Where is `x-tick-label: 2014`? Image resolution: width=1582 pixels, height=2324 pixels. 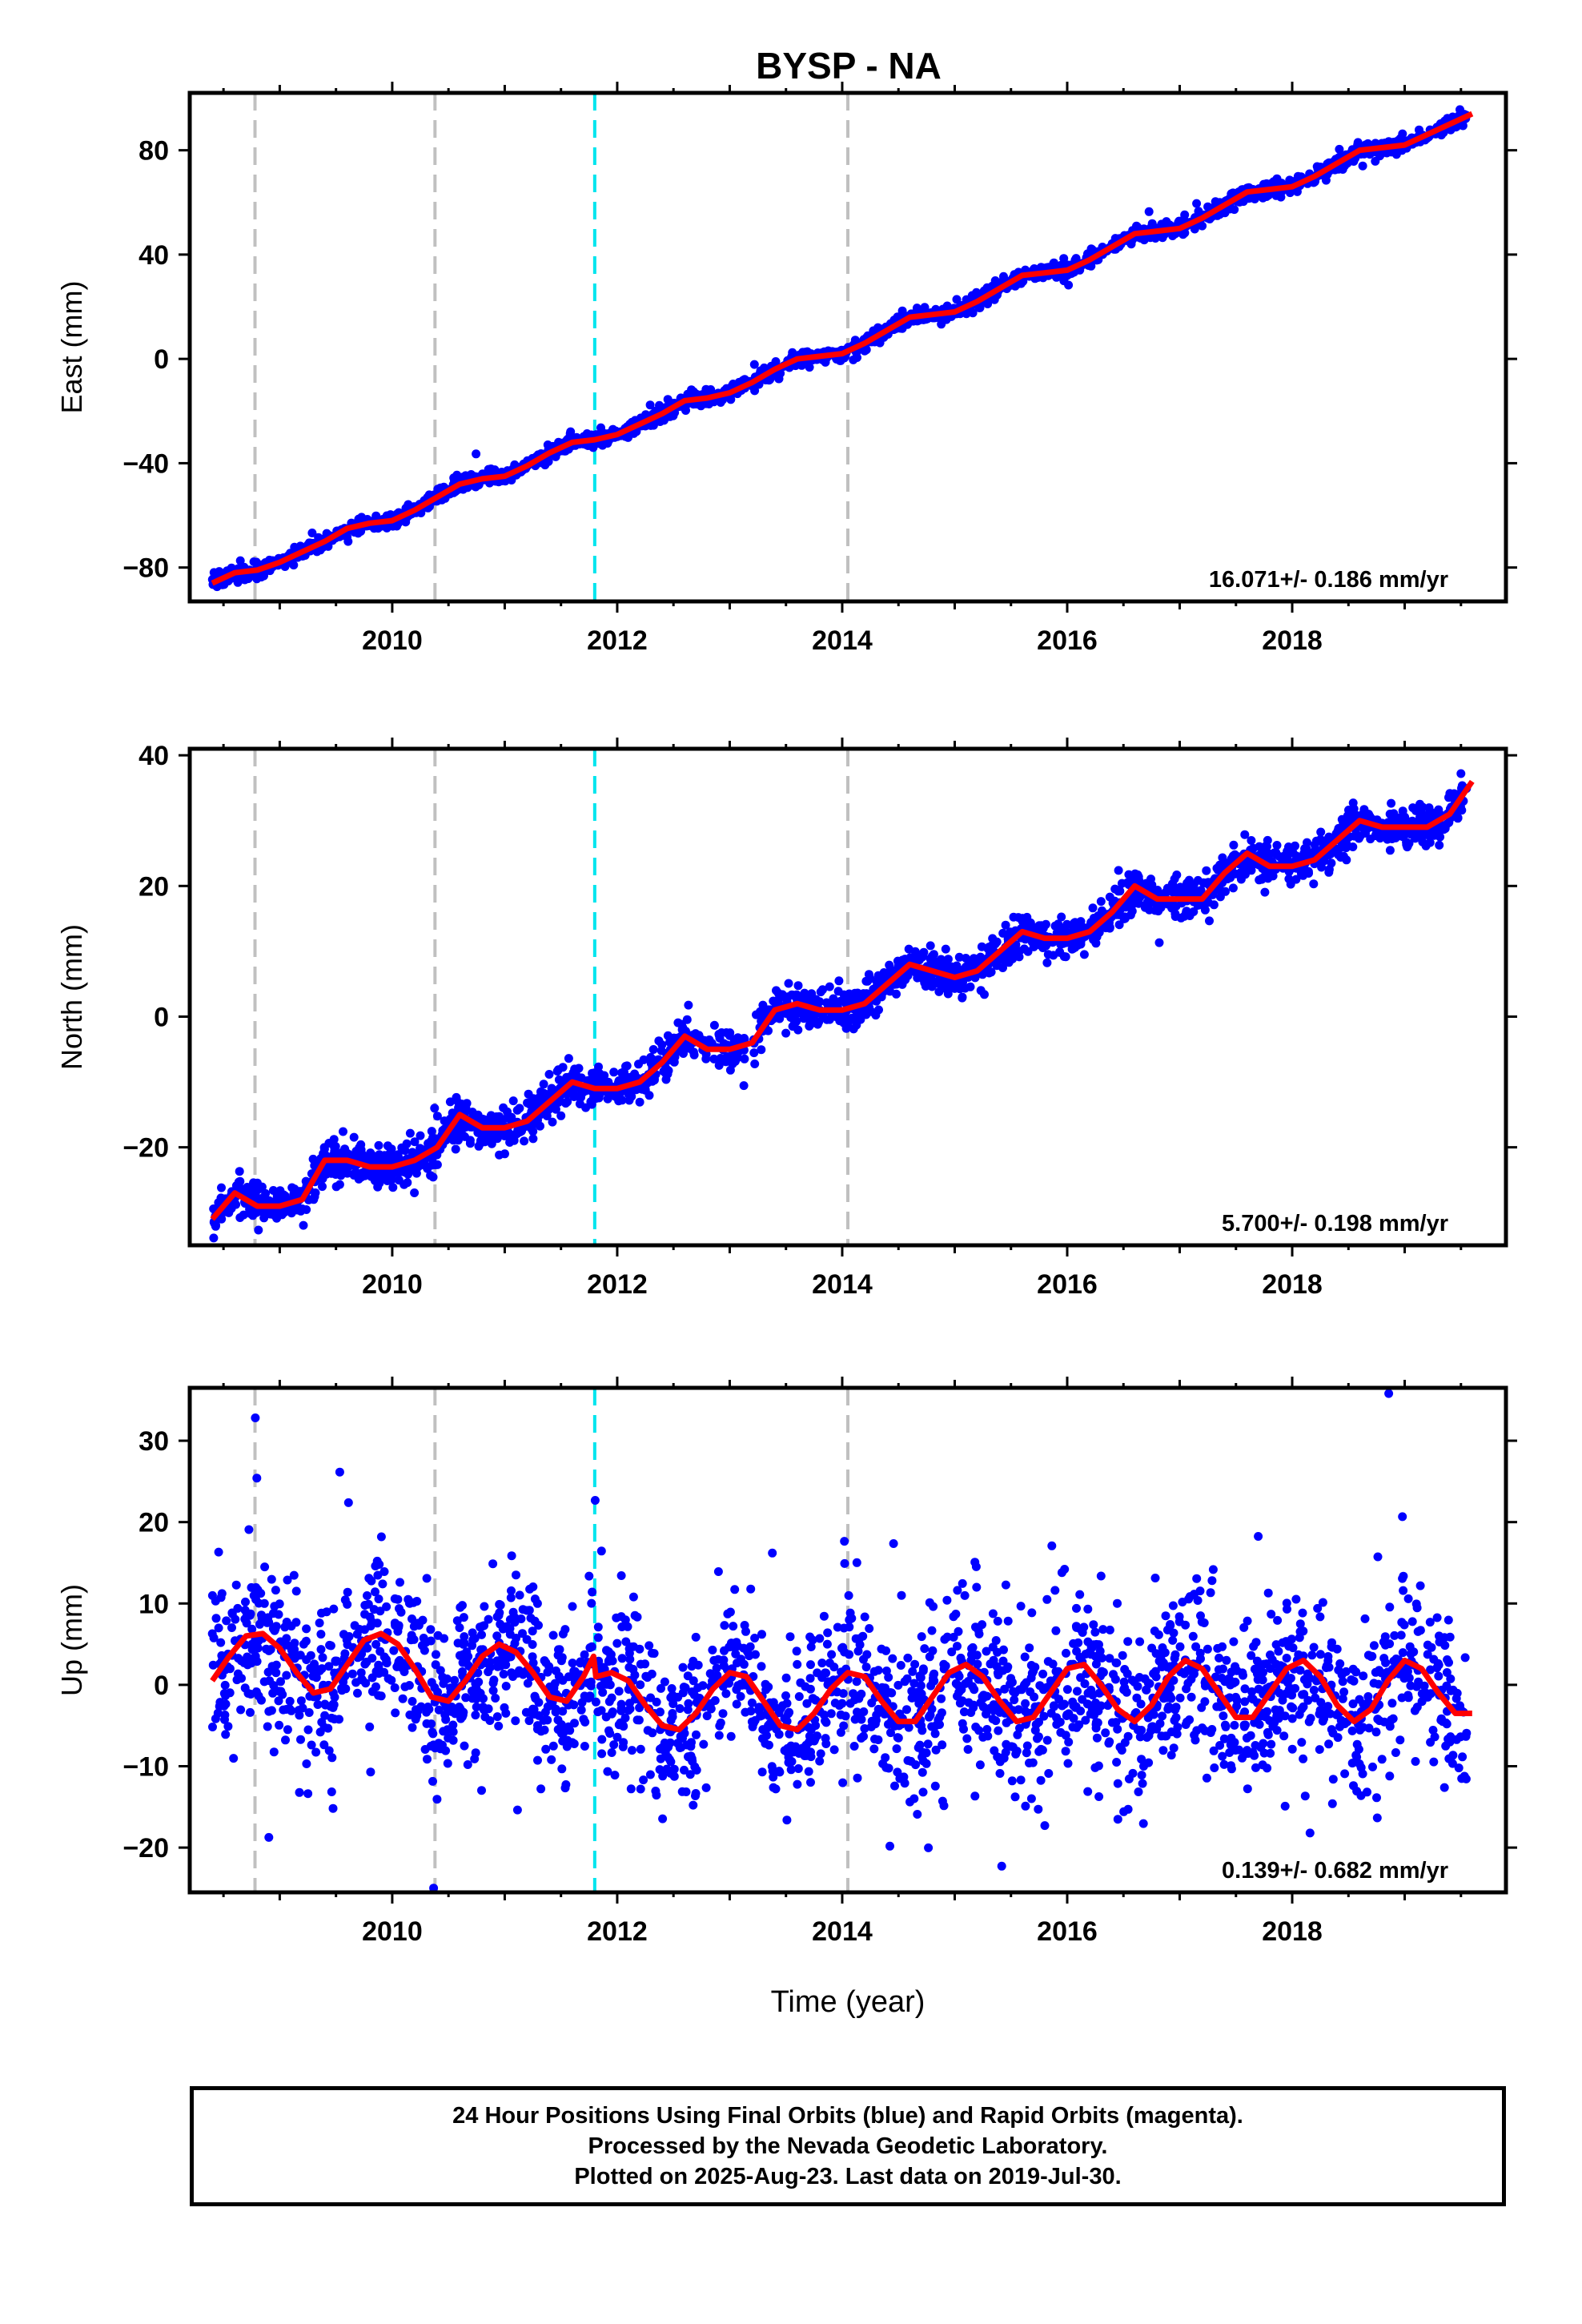
x-tick-label: 2014 is located at coordinates (843, 1284).